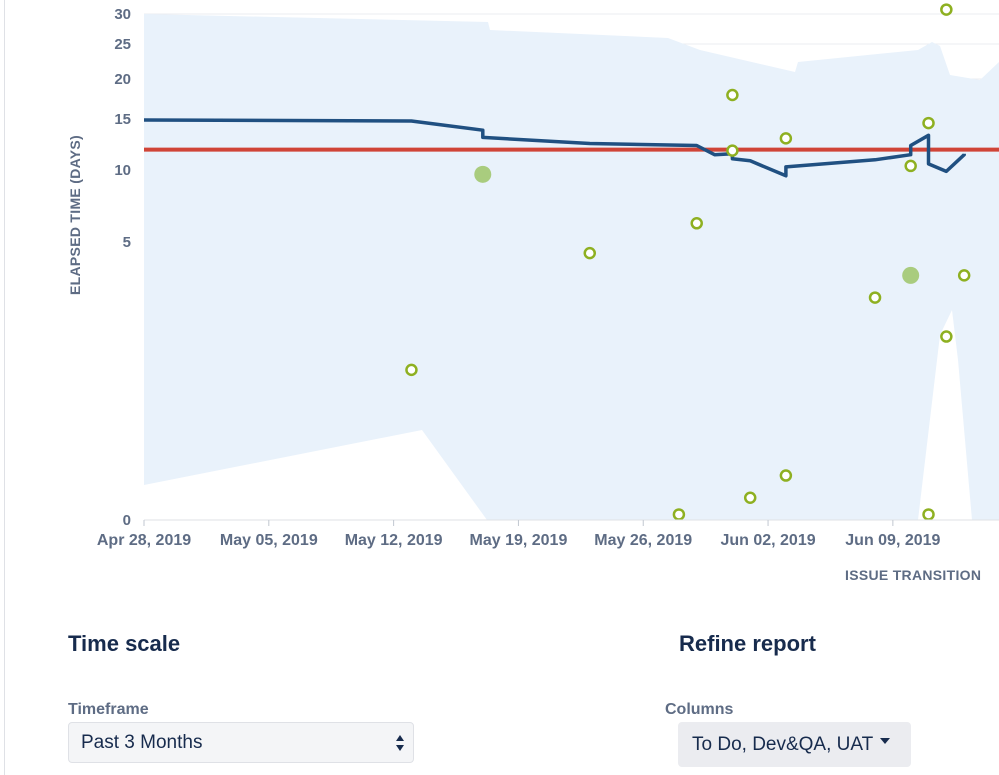 The image size is (999, 775). What do you see at coordinates (394, 540) in the screenshot?
I see `x-tick-label: May 12, 2019` at bounding box center [394, 540].